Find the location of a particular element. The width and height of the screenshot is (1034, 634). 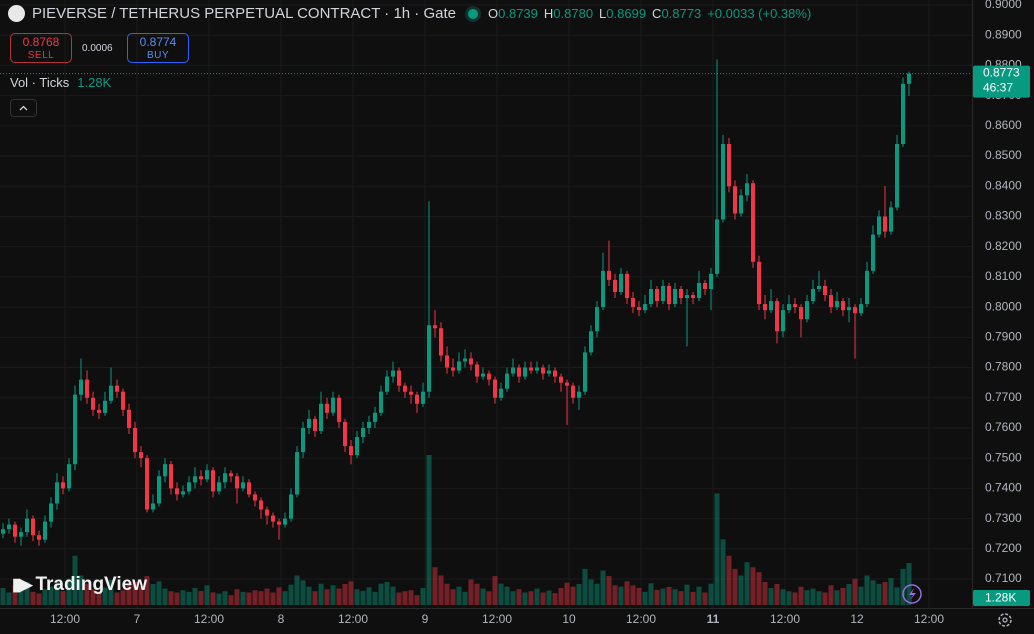

settings-icon is located at coordinates (1005, 620).